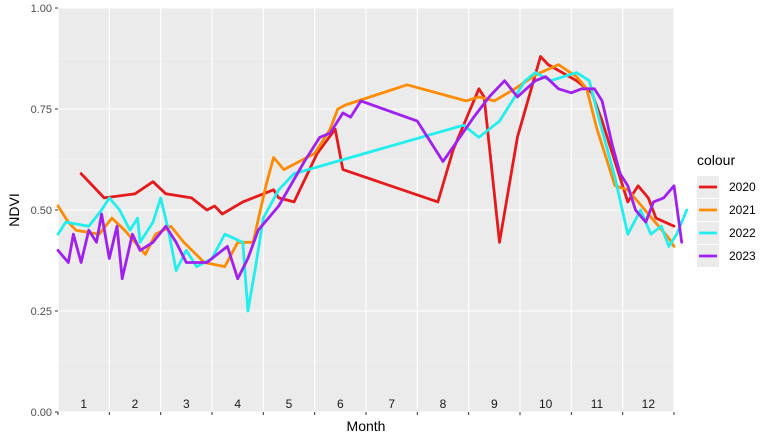  What do you see at coordinates (41, 413) in the screenshot?
I see `y-tick-label: 0.00` at bounding box center [41, 413].